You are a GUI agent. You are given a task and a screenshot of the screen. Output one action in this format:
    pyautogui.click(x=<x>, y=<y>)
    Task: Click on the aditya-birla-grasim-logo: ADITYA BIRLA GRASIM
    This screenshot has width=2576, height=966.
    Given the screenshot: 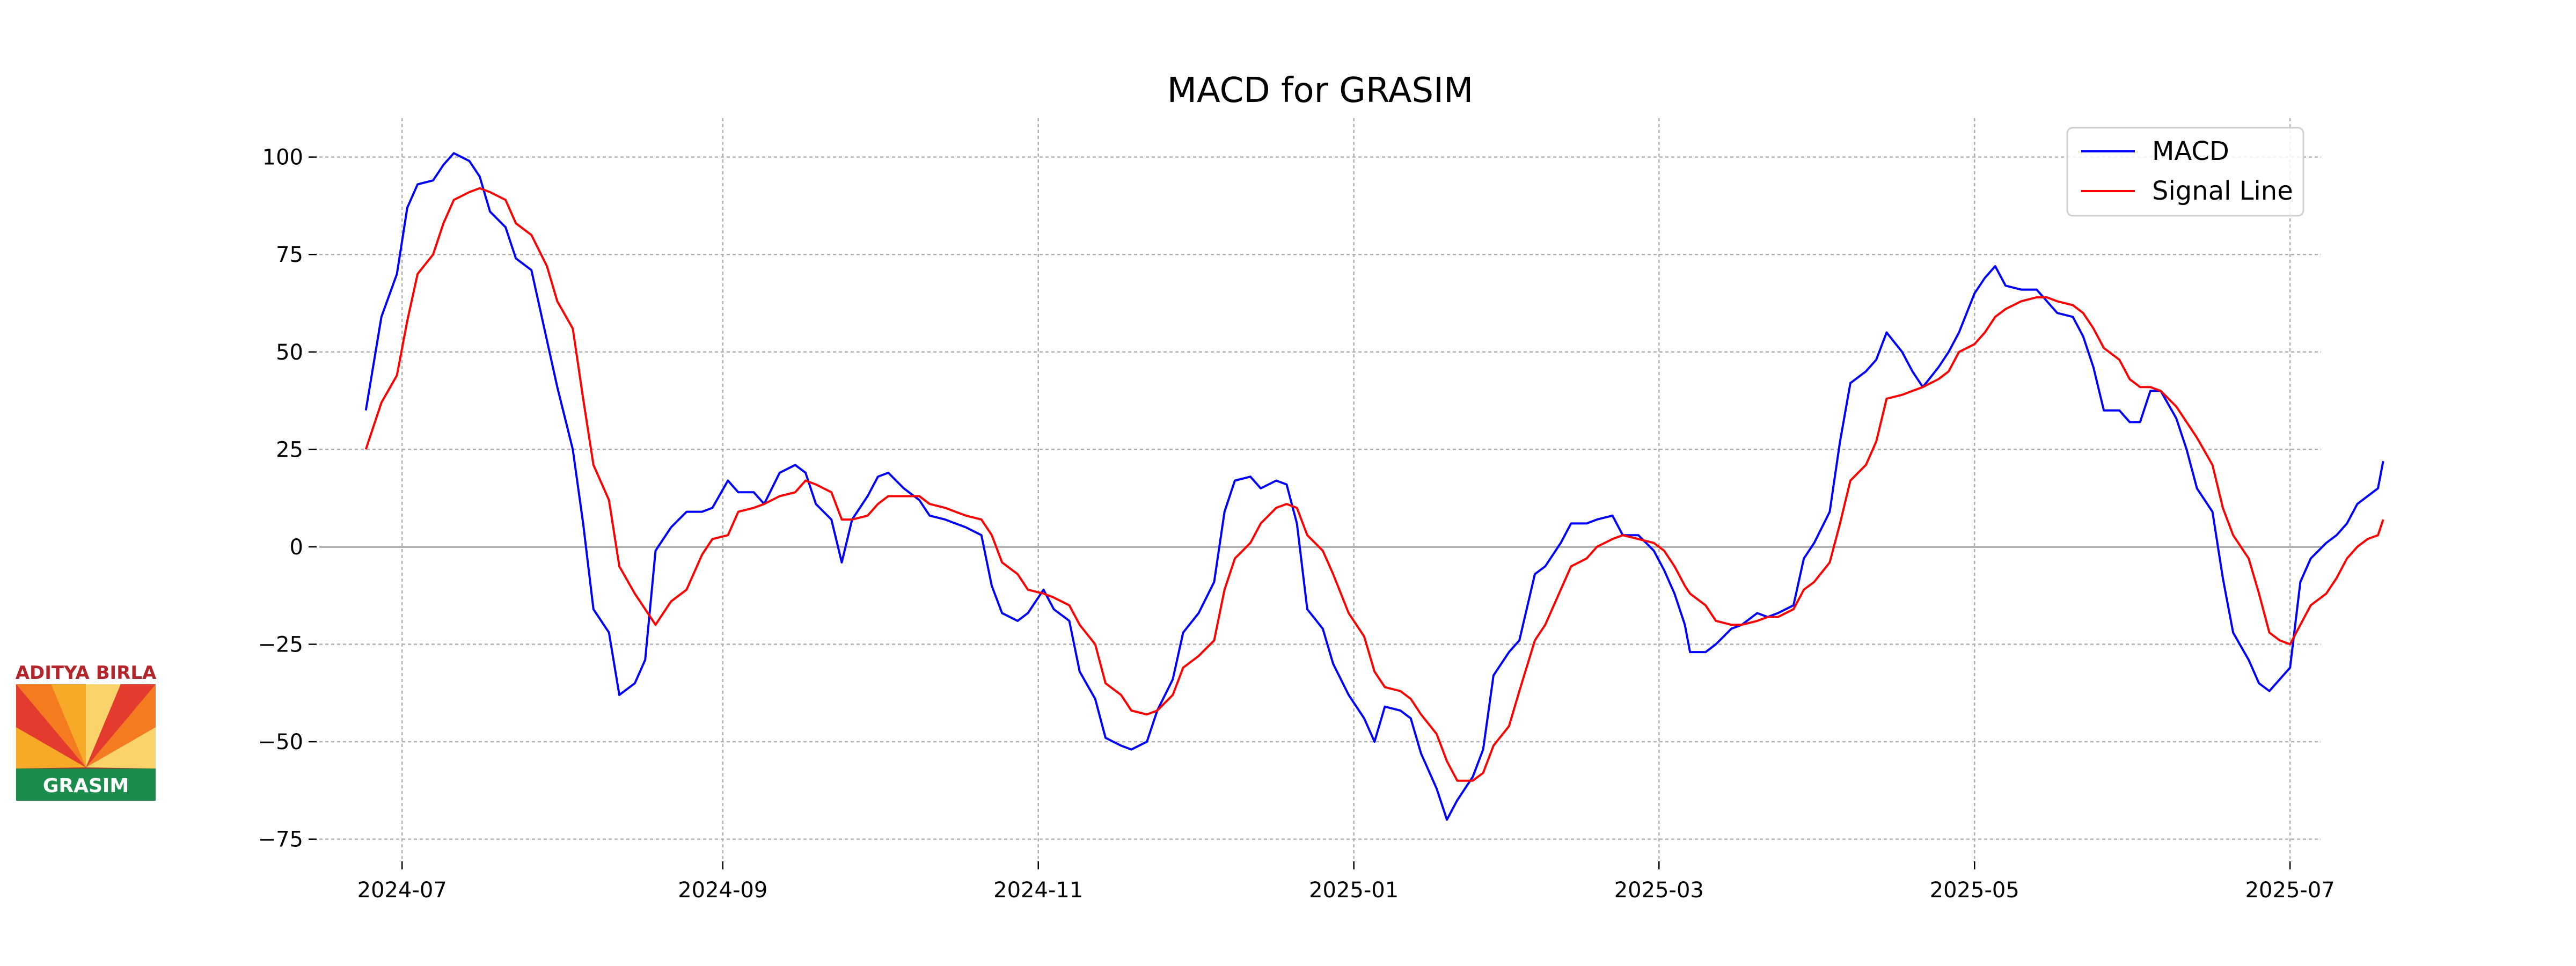 What is the action you would take?
    pyautogui.click(x=86, y=731)
    